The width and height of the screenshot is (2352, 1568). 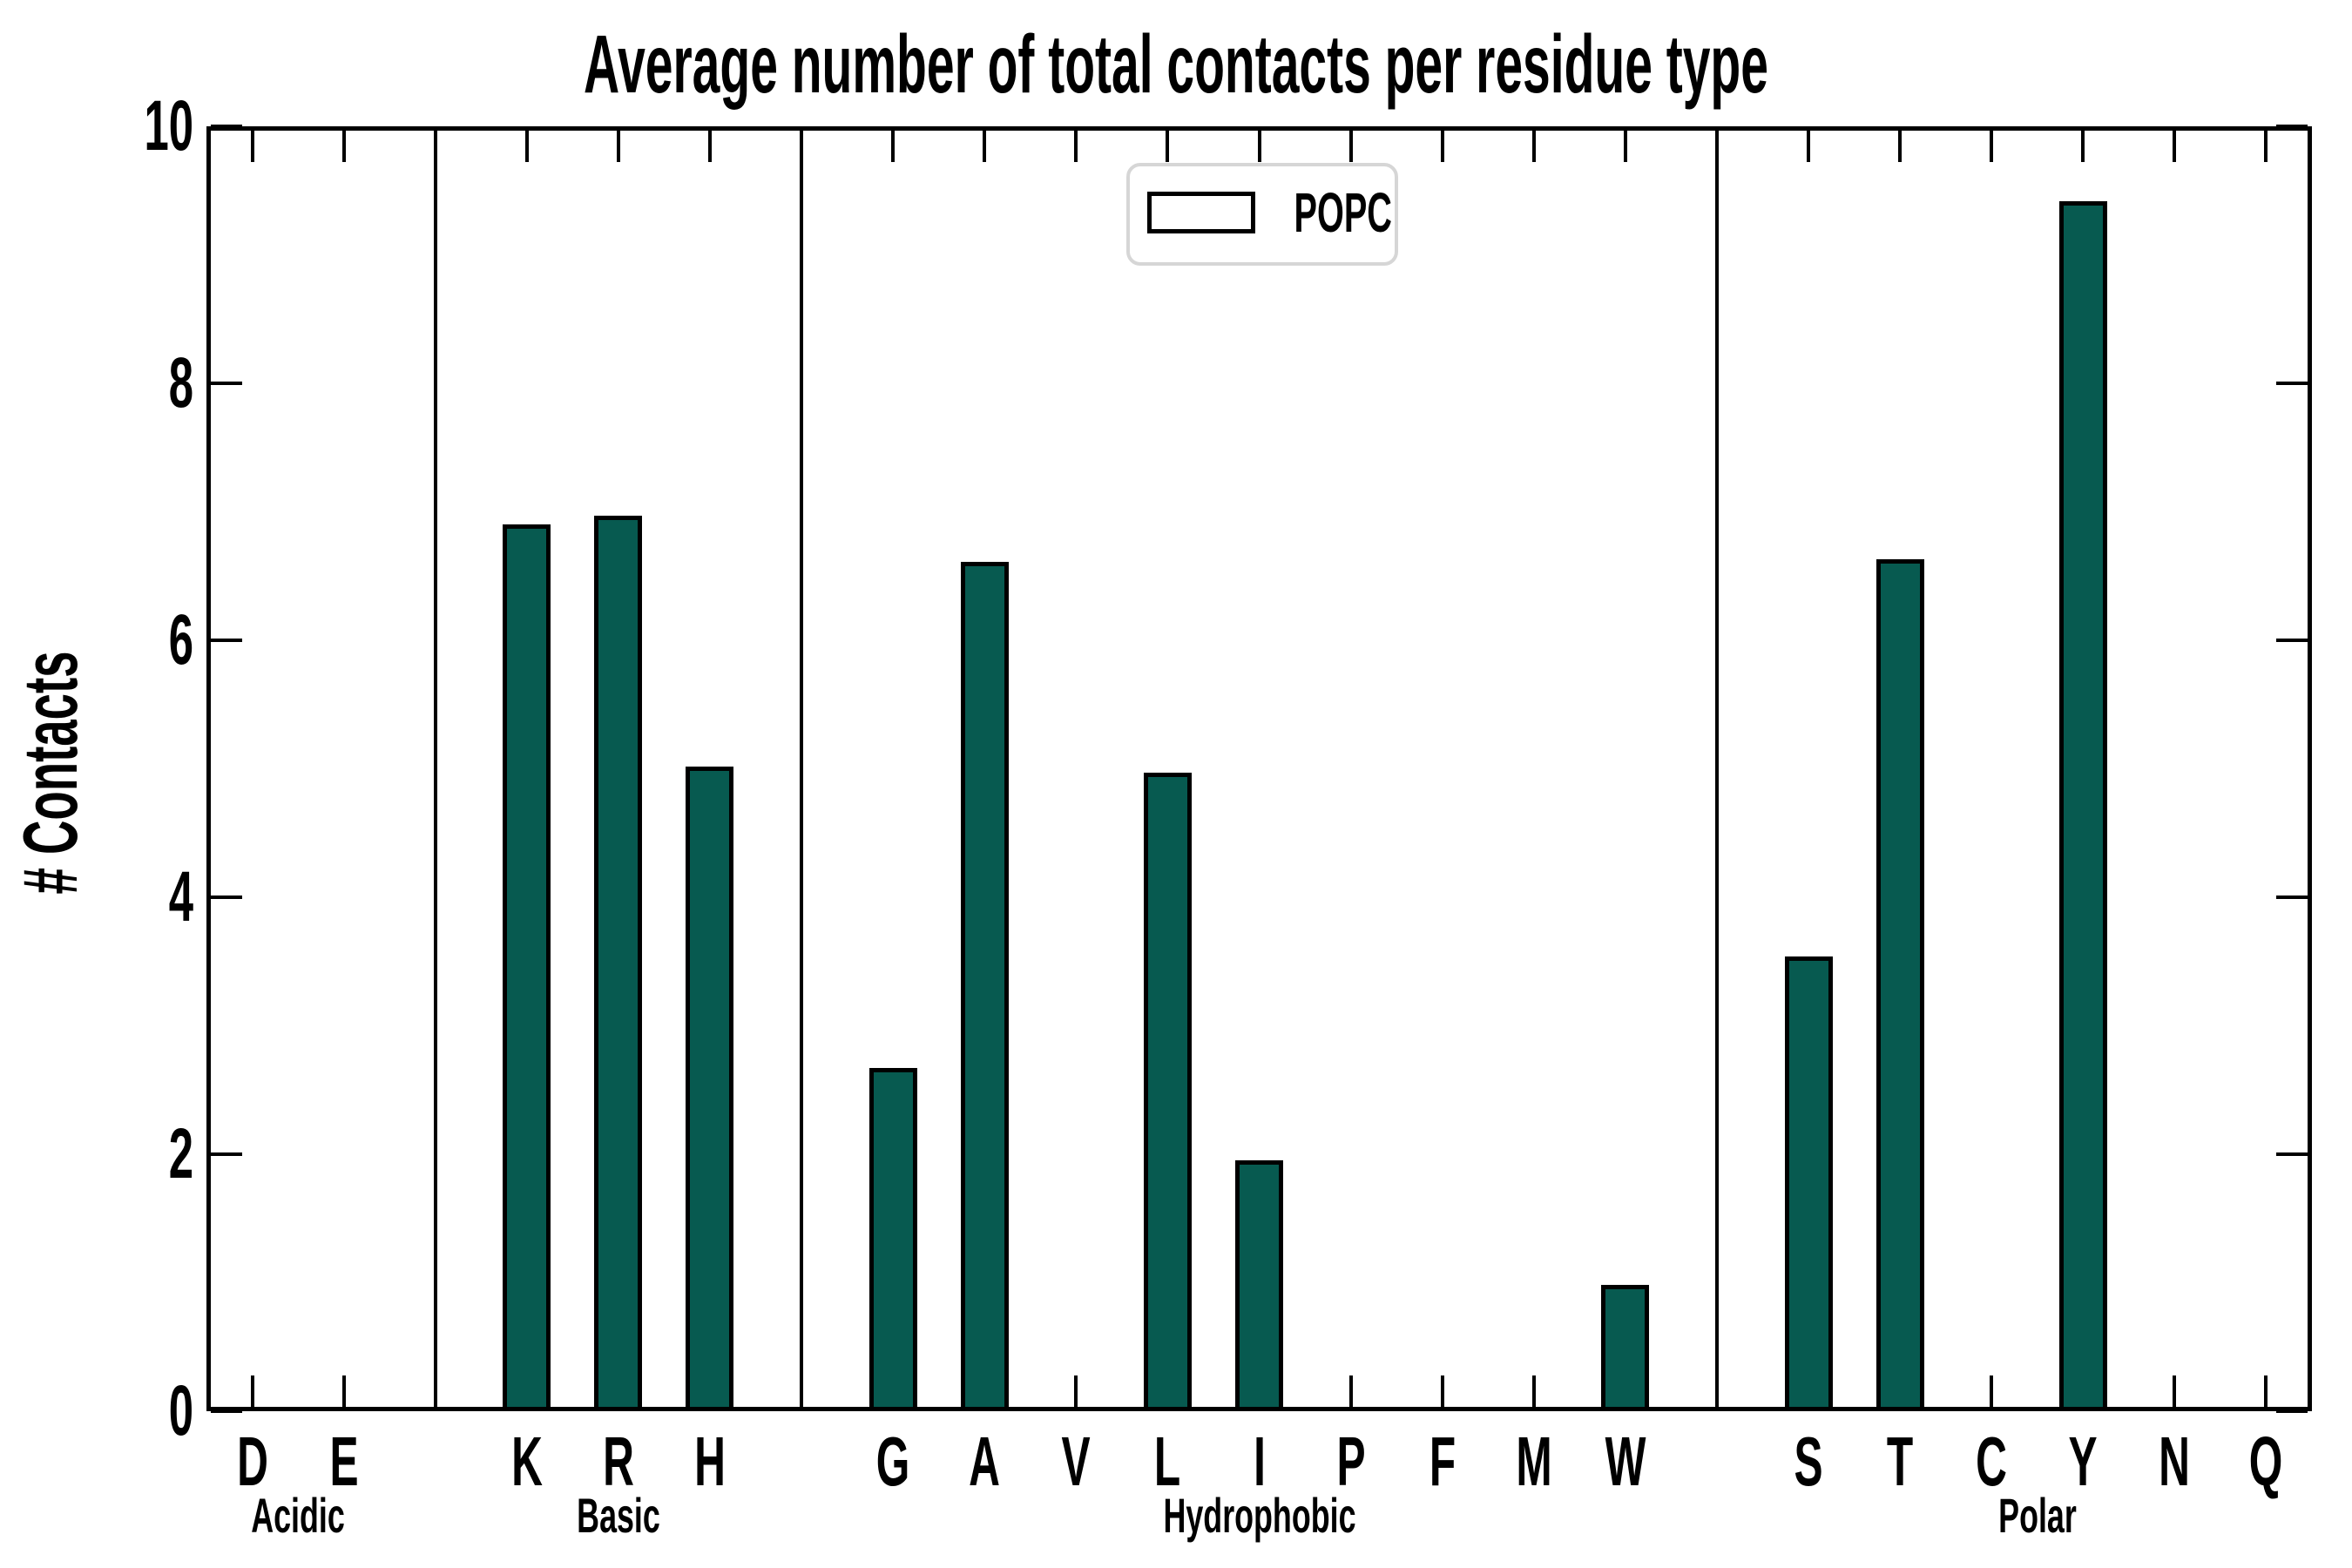 What do you see at coordinates (180, 639) in the screenshot?
I see `y-tick-label-6: 6` at bounding box center [180, 639].